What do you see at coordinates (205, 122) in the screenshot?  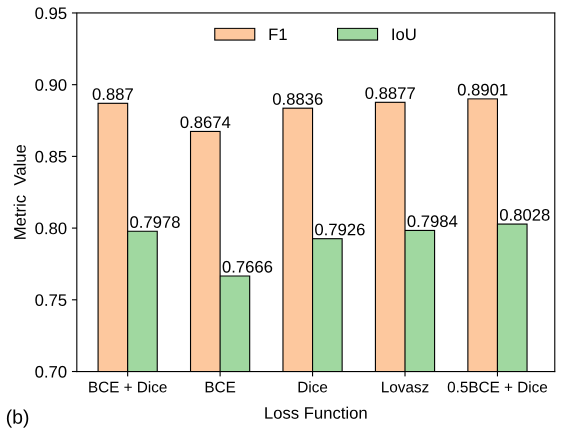 I see `data-label: 0.8674` at bounding box center [205, 122].